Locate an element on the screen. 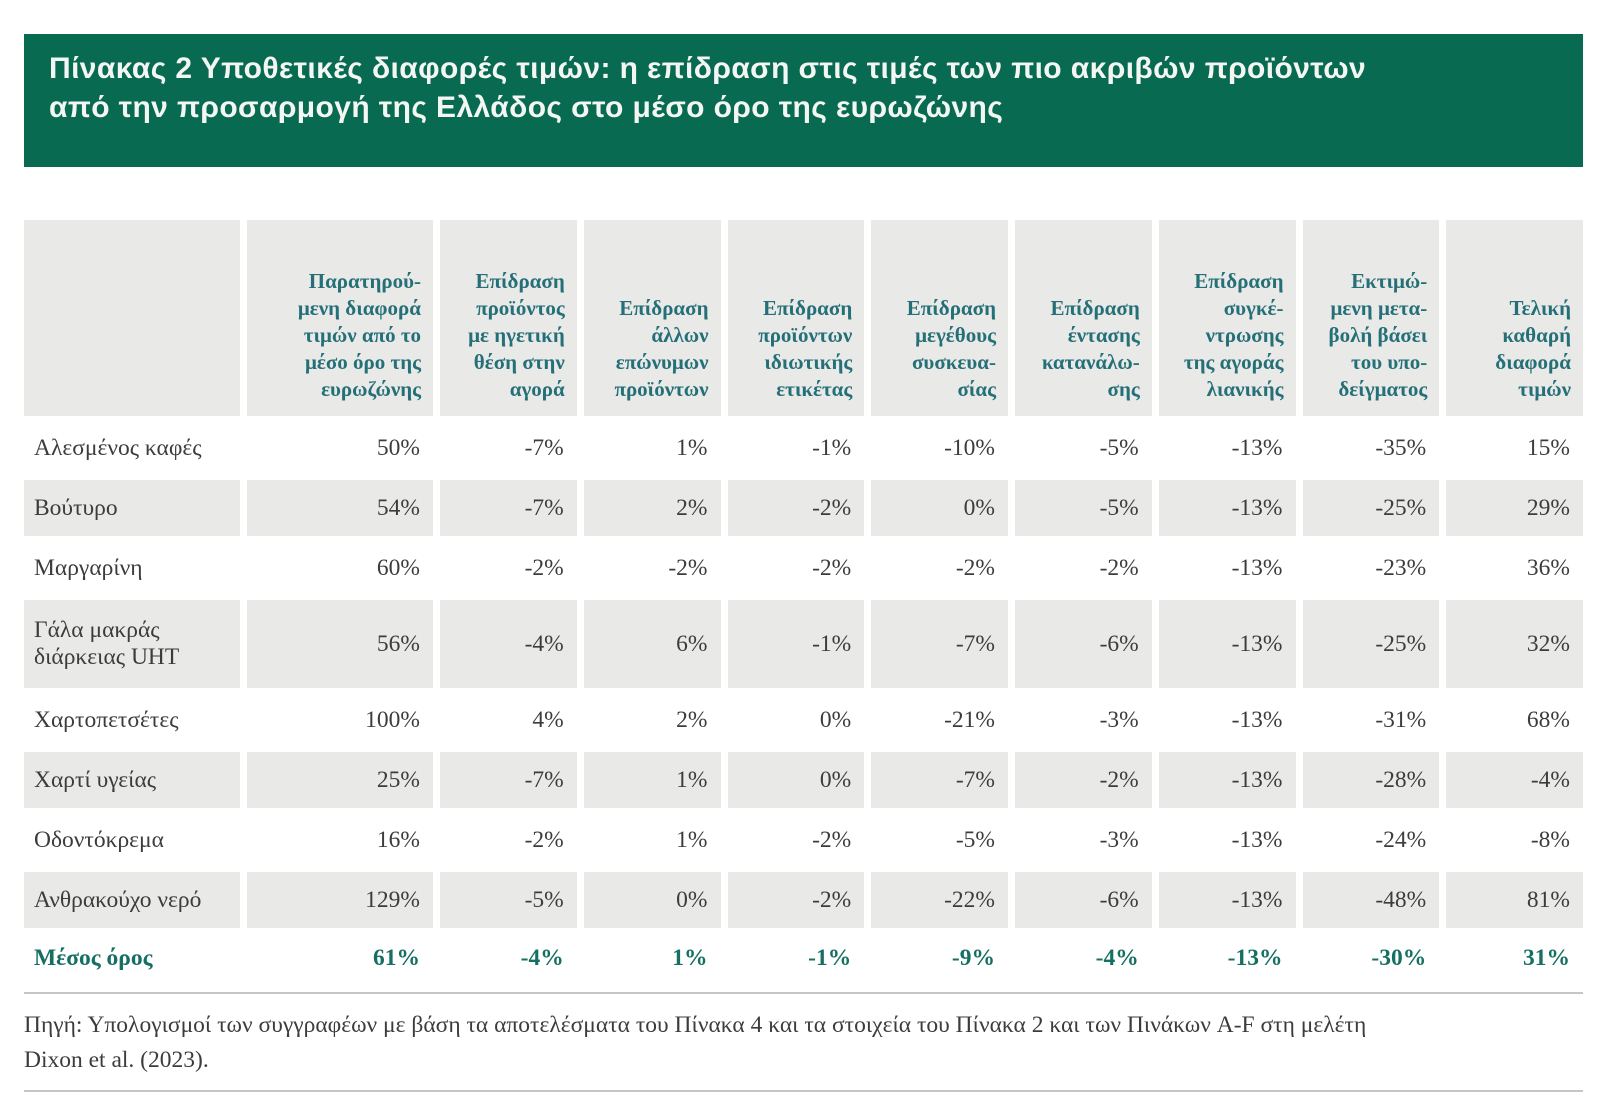 Image resolution: width=1600 pixels, height=1106 pixels. cell-value: -22% is located at coordinates (939, 900).